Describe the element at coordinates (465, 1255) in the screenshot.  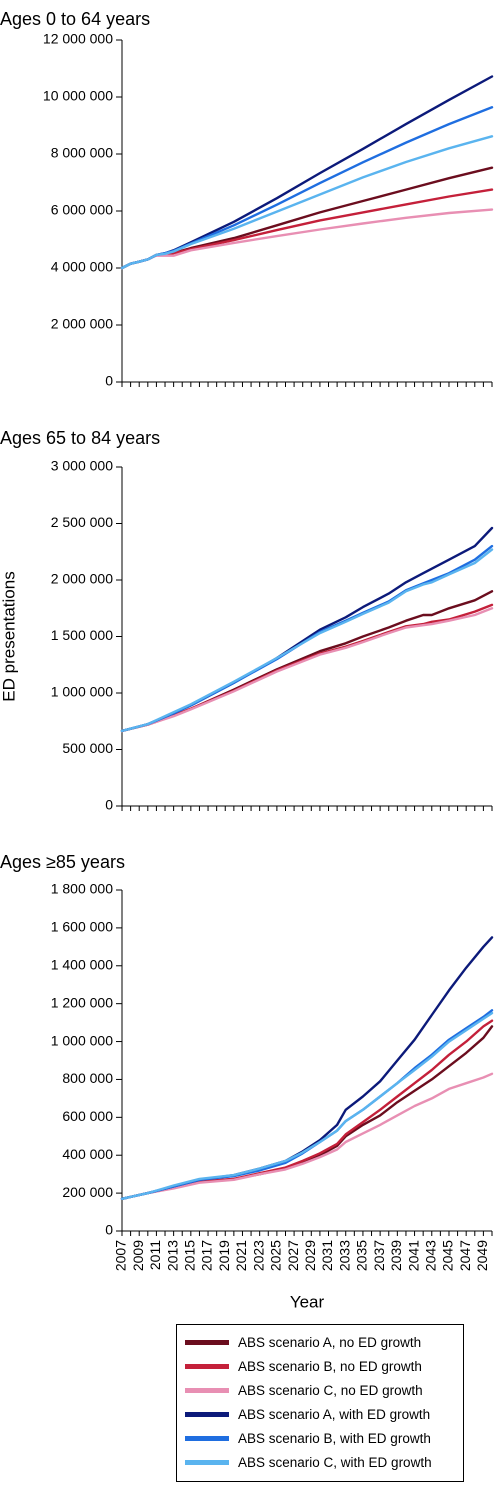
I see `x-tick-label: 2047` at that location.